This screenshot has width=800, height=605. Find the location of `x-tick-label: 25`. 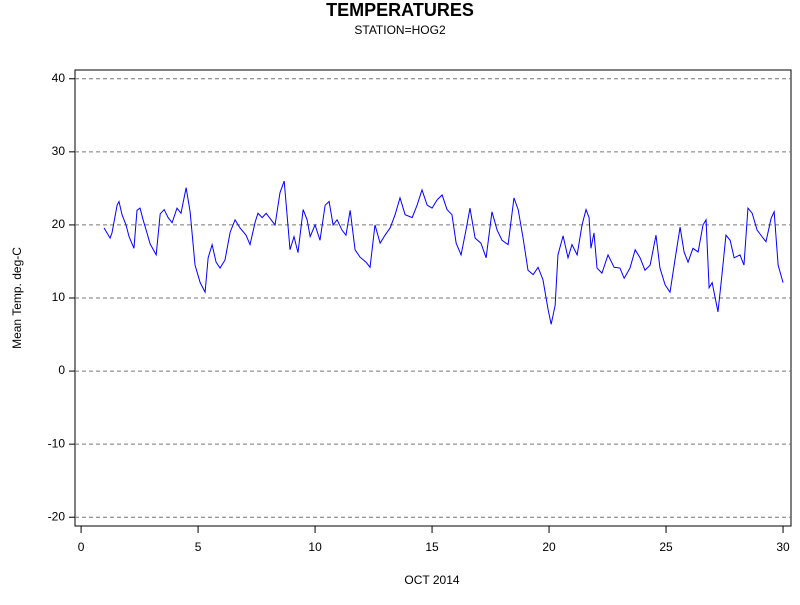

x-tick-label: 25 is located at coordinates (666, 547).